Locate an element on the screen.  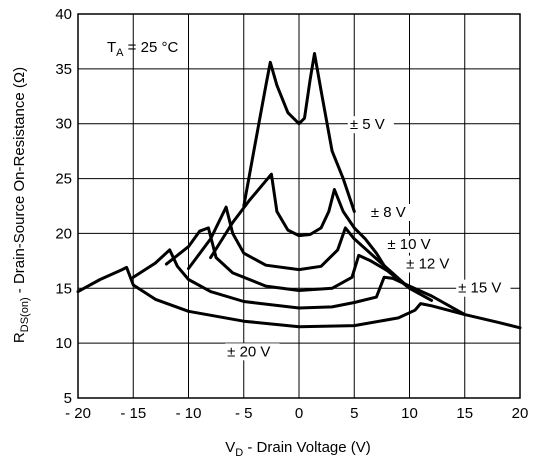
series-label: ± 8 V is located at coordinates (388, 212).